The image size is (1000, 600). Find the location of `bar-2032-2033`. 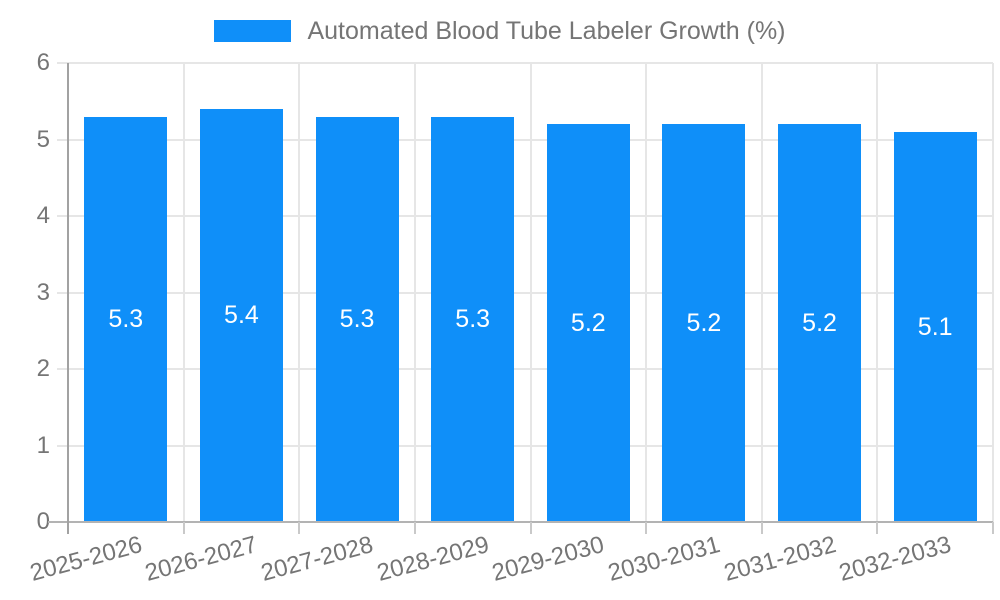

bar-2032-2033 is located at coordinates (935, 326).